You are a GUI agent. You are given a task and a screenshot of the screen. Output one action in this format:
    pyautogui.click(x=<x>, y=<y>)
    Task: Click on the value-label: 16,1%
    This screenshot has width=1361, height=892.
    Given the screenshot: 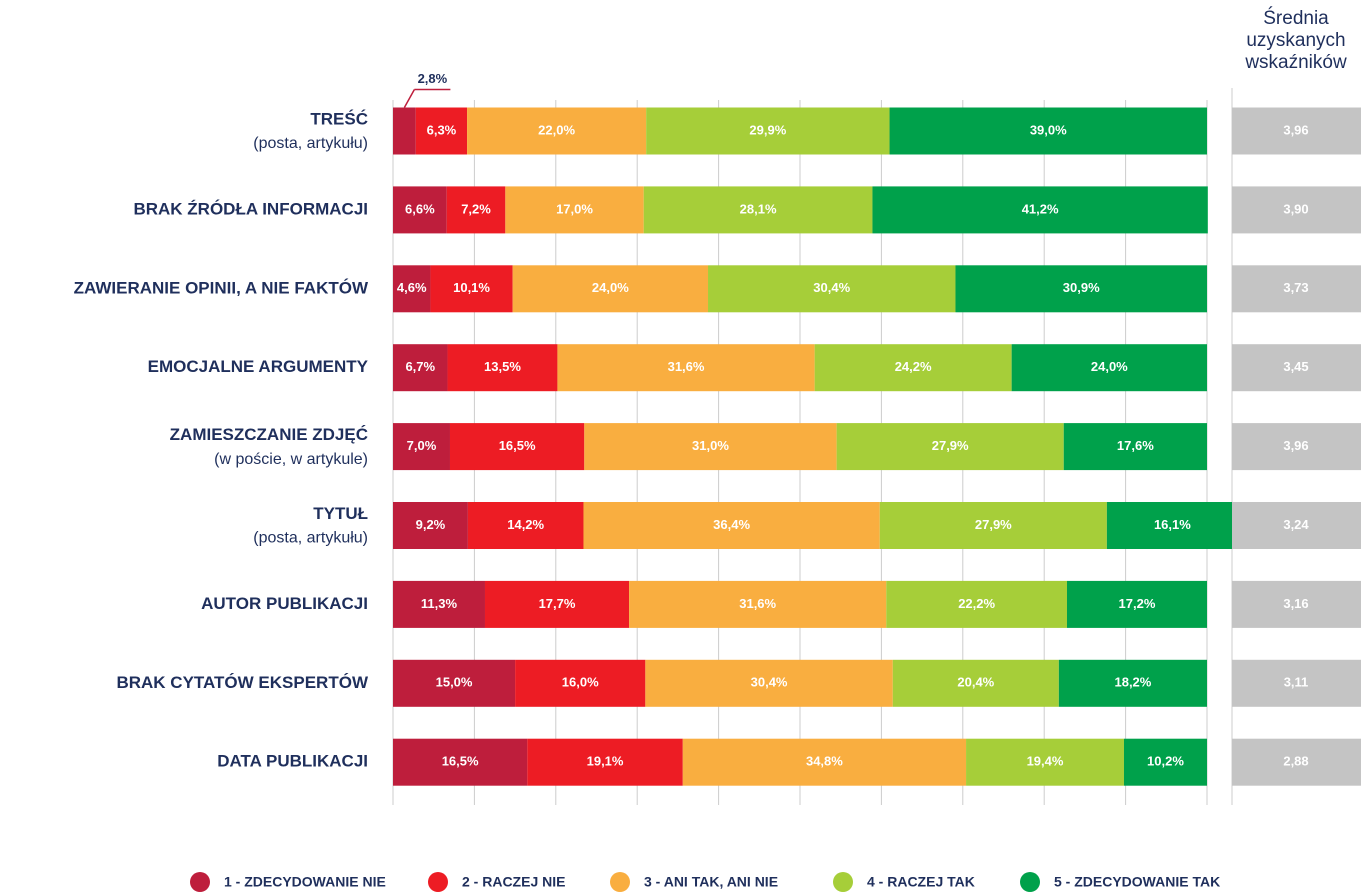 What is the action you would take?
    pyautogui.click(x=1172, y=524)
    